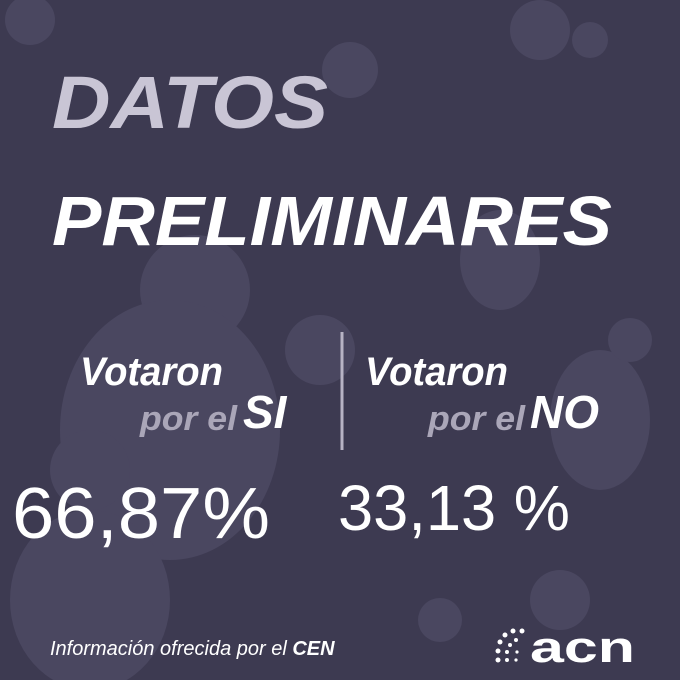 The image size is (680, 680). Describe the element at coordinates (582, 647) in the screenshot. I see `logo-text: acn` at that location.